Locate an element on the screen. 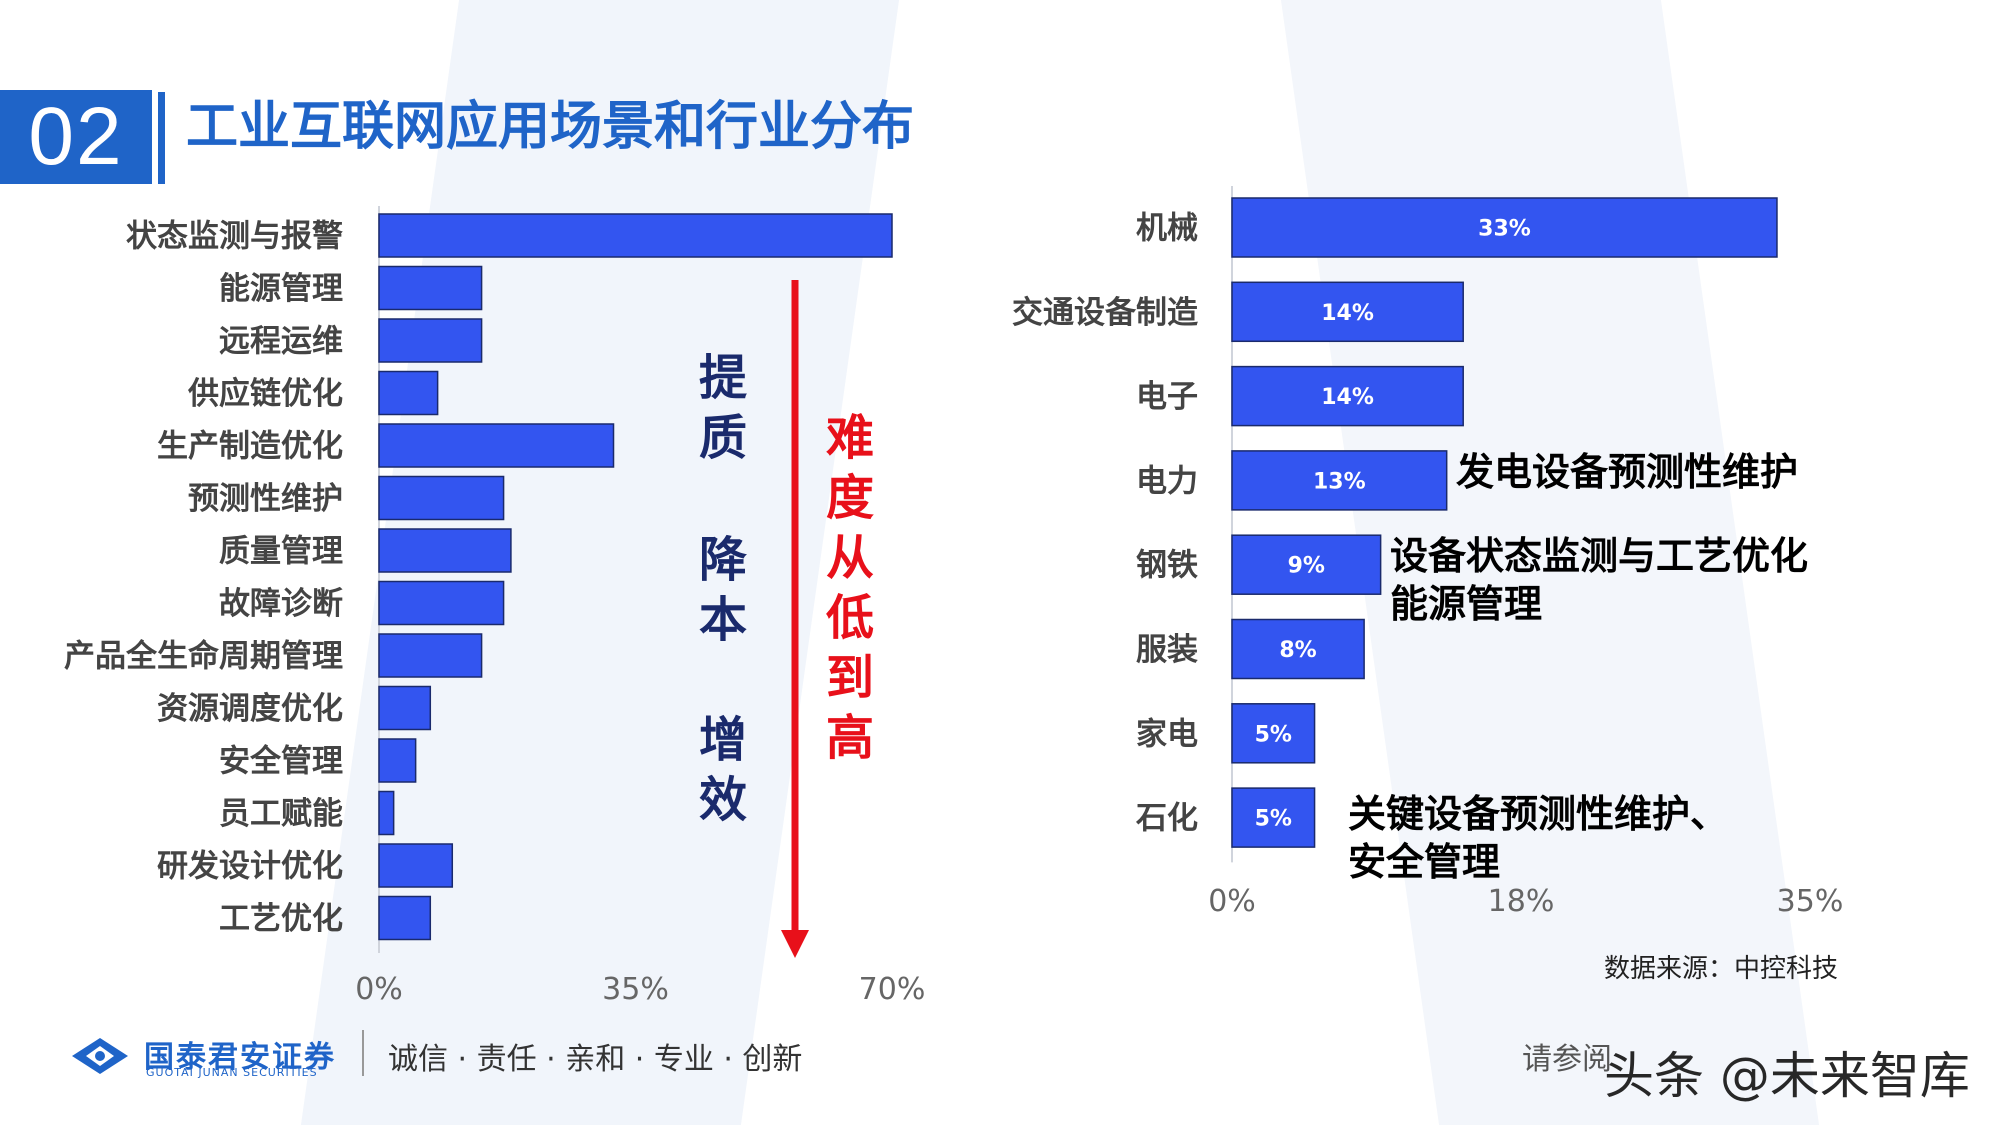 This screenshot has width=2000, height=1125. vertical-char: 度 is located at coordinates (849, 498).